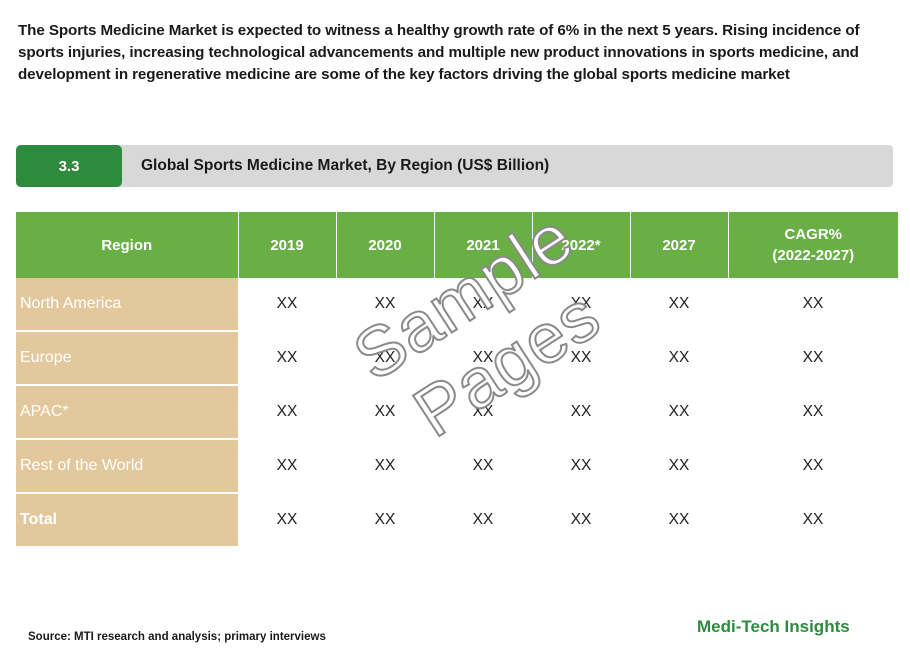 The width and height of the screenshot is (910, 652). I want to click on table-row: APAC* XX XX XX XX XX XX, so click(457, 412).